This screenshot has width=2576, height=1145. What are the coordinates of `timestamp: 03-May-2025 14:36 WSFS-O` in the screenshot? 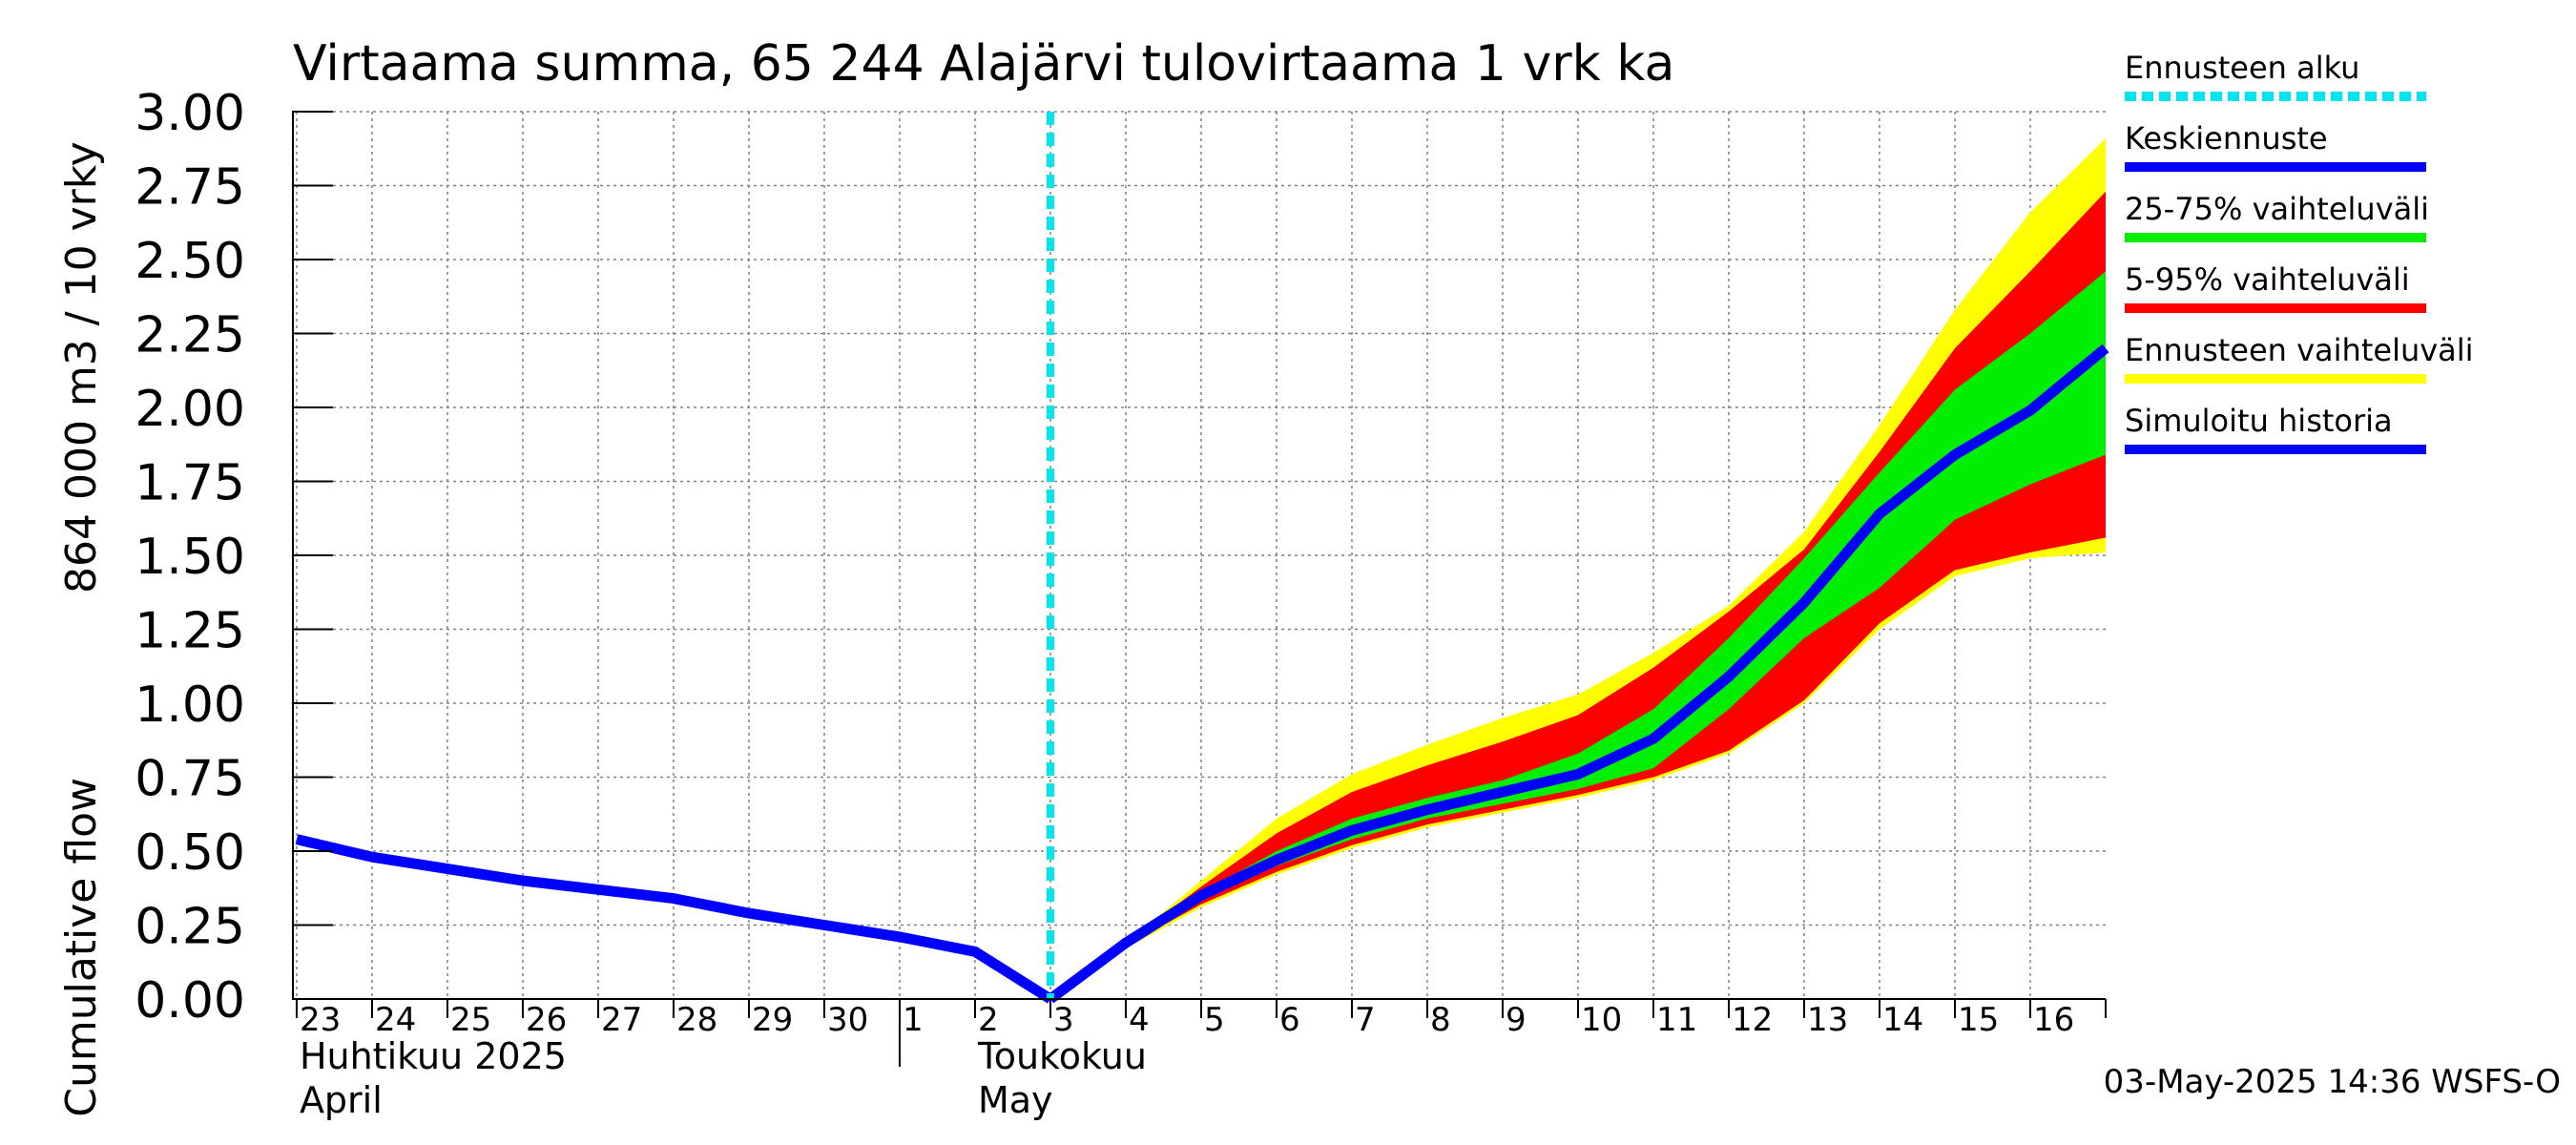 It's located at (2332, 1082).